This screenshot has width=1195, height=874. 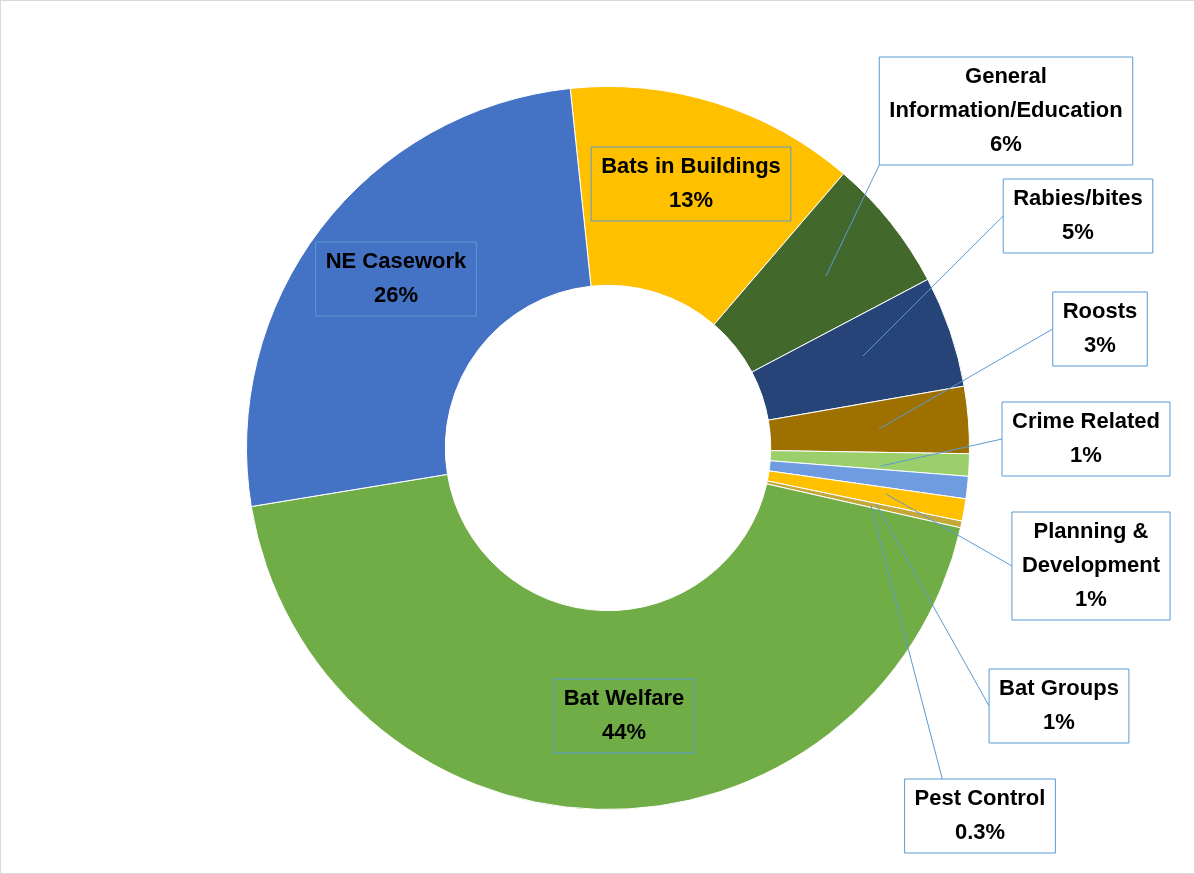 I want to click on data-label: 6%, so click(x=1006, y=144).